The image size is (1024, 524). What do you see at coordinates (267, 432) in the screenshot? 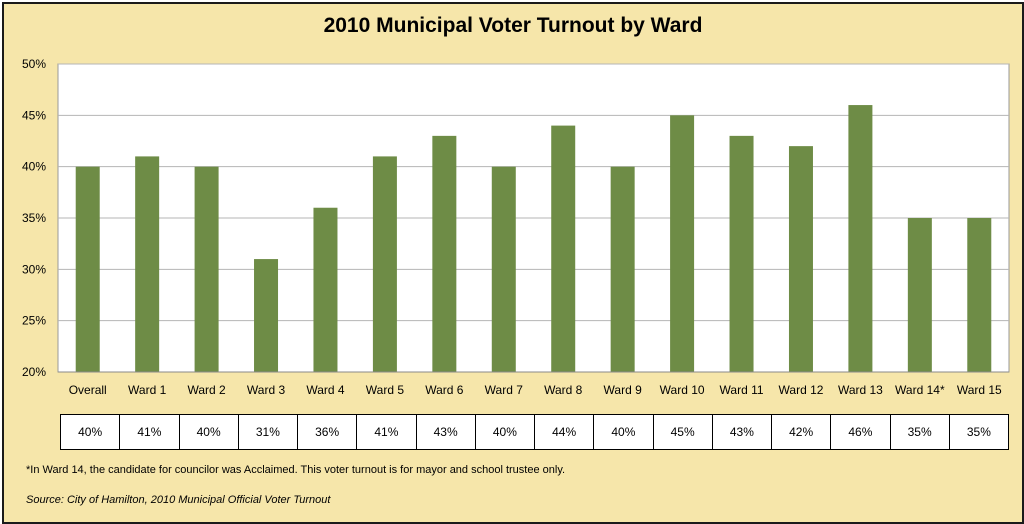
I see `data-label: 31%` at bounding box center [267, 432].